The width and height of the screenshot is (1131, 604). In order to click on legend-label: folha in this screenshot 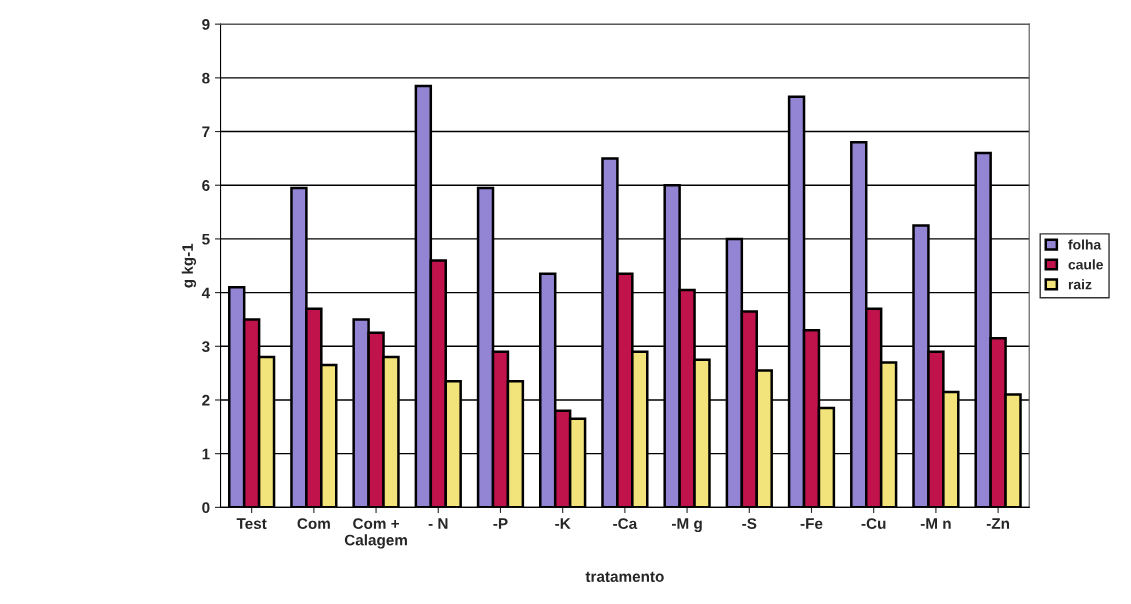, I will do `click(1085, 244)`.